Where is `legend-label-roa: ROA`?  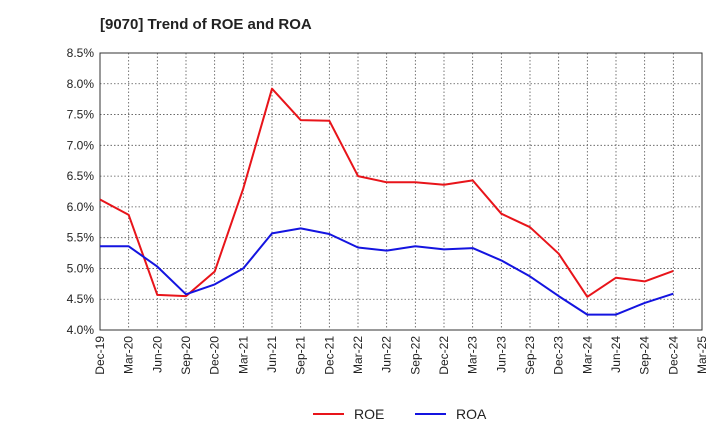 legend-label-roa: ROA is located at coordinates (471, 414).